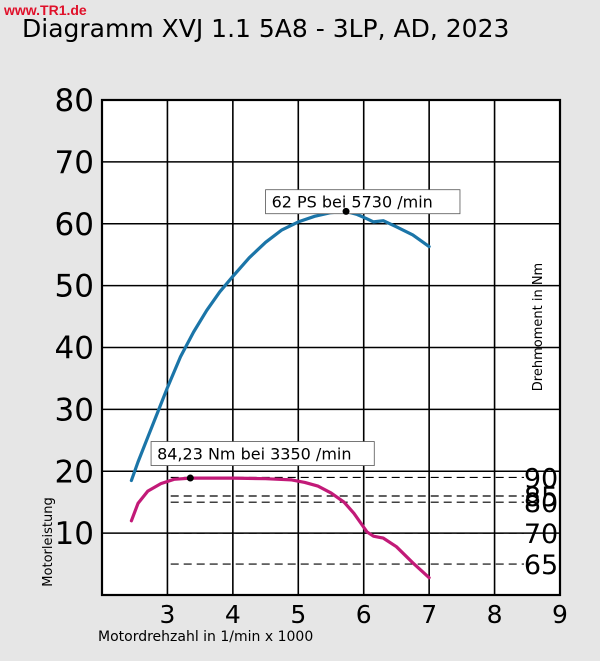 This screenshot has width=600, height=661. Describe the element at coordinates (541, 503) in the screenshot. I see `torque-tick-label: 80` at that location.